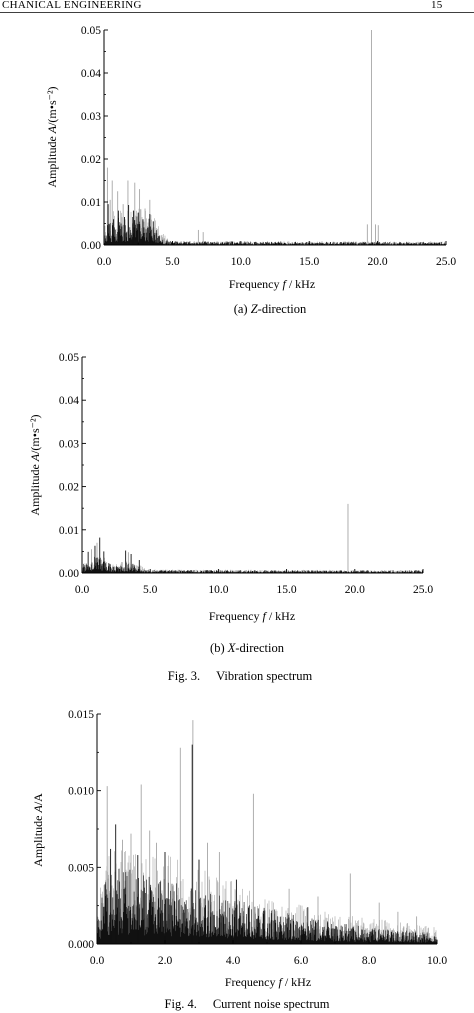 This screenshot has height=1013, width=474. I want to click on y-tick-label: 0.005, so click(81, 868).